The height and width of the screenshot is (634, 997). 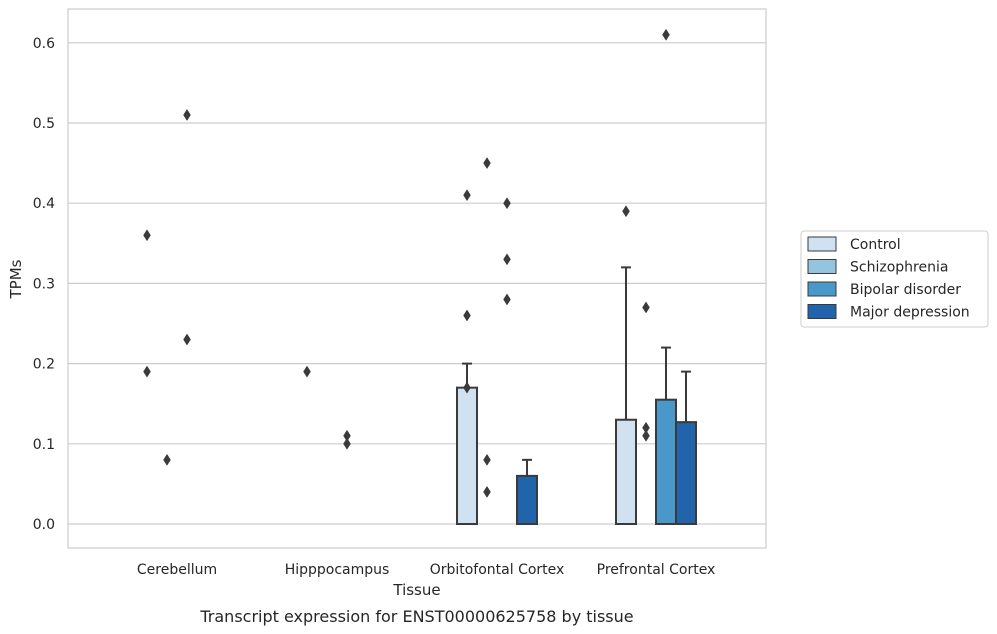 I want to click on x-tick-label: Hipppocampus, so click(x=337, y=570).